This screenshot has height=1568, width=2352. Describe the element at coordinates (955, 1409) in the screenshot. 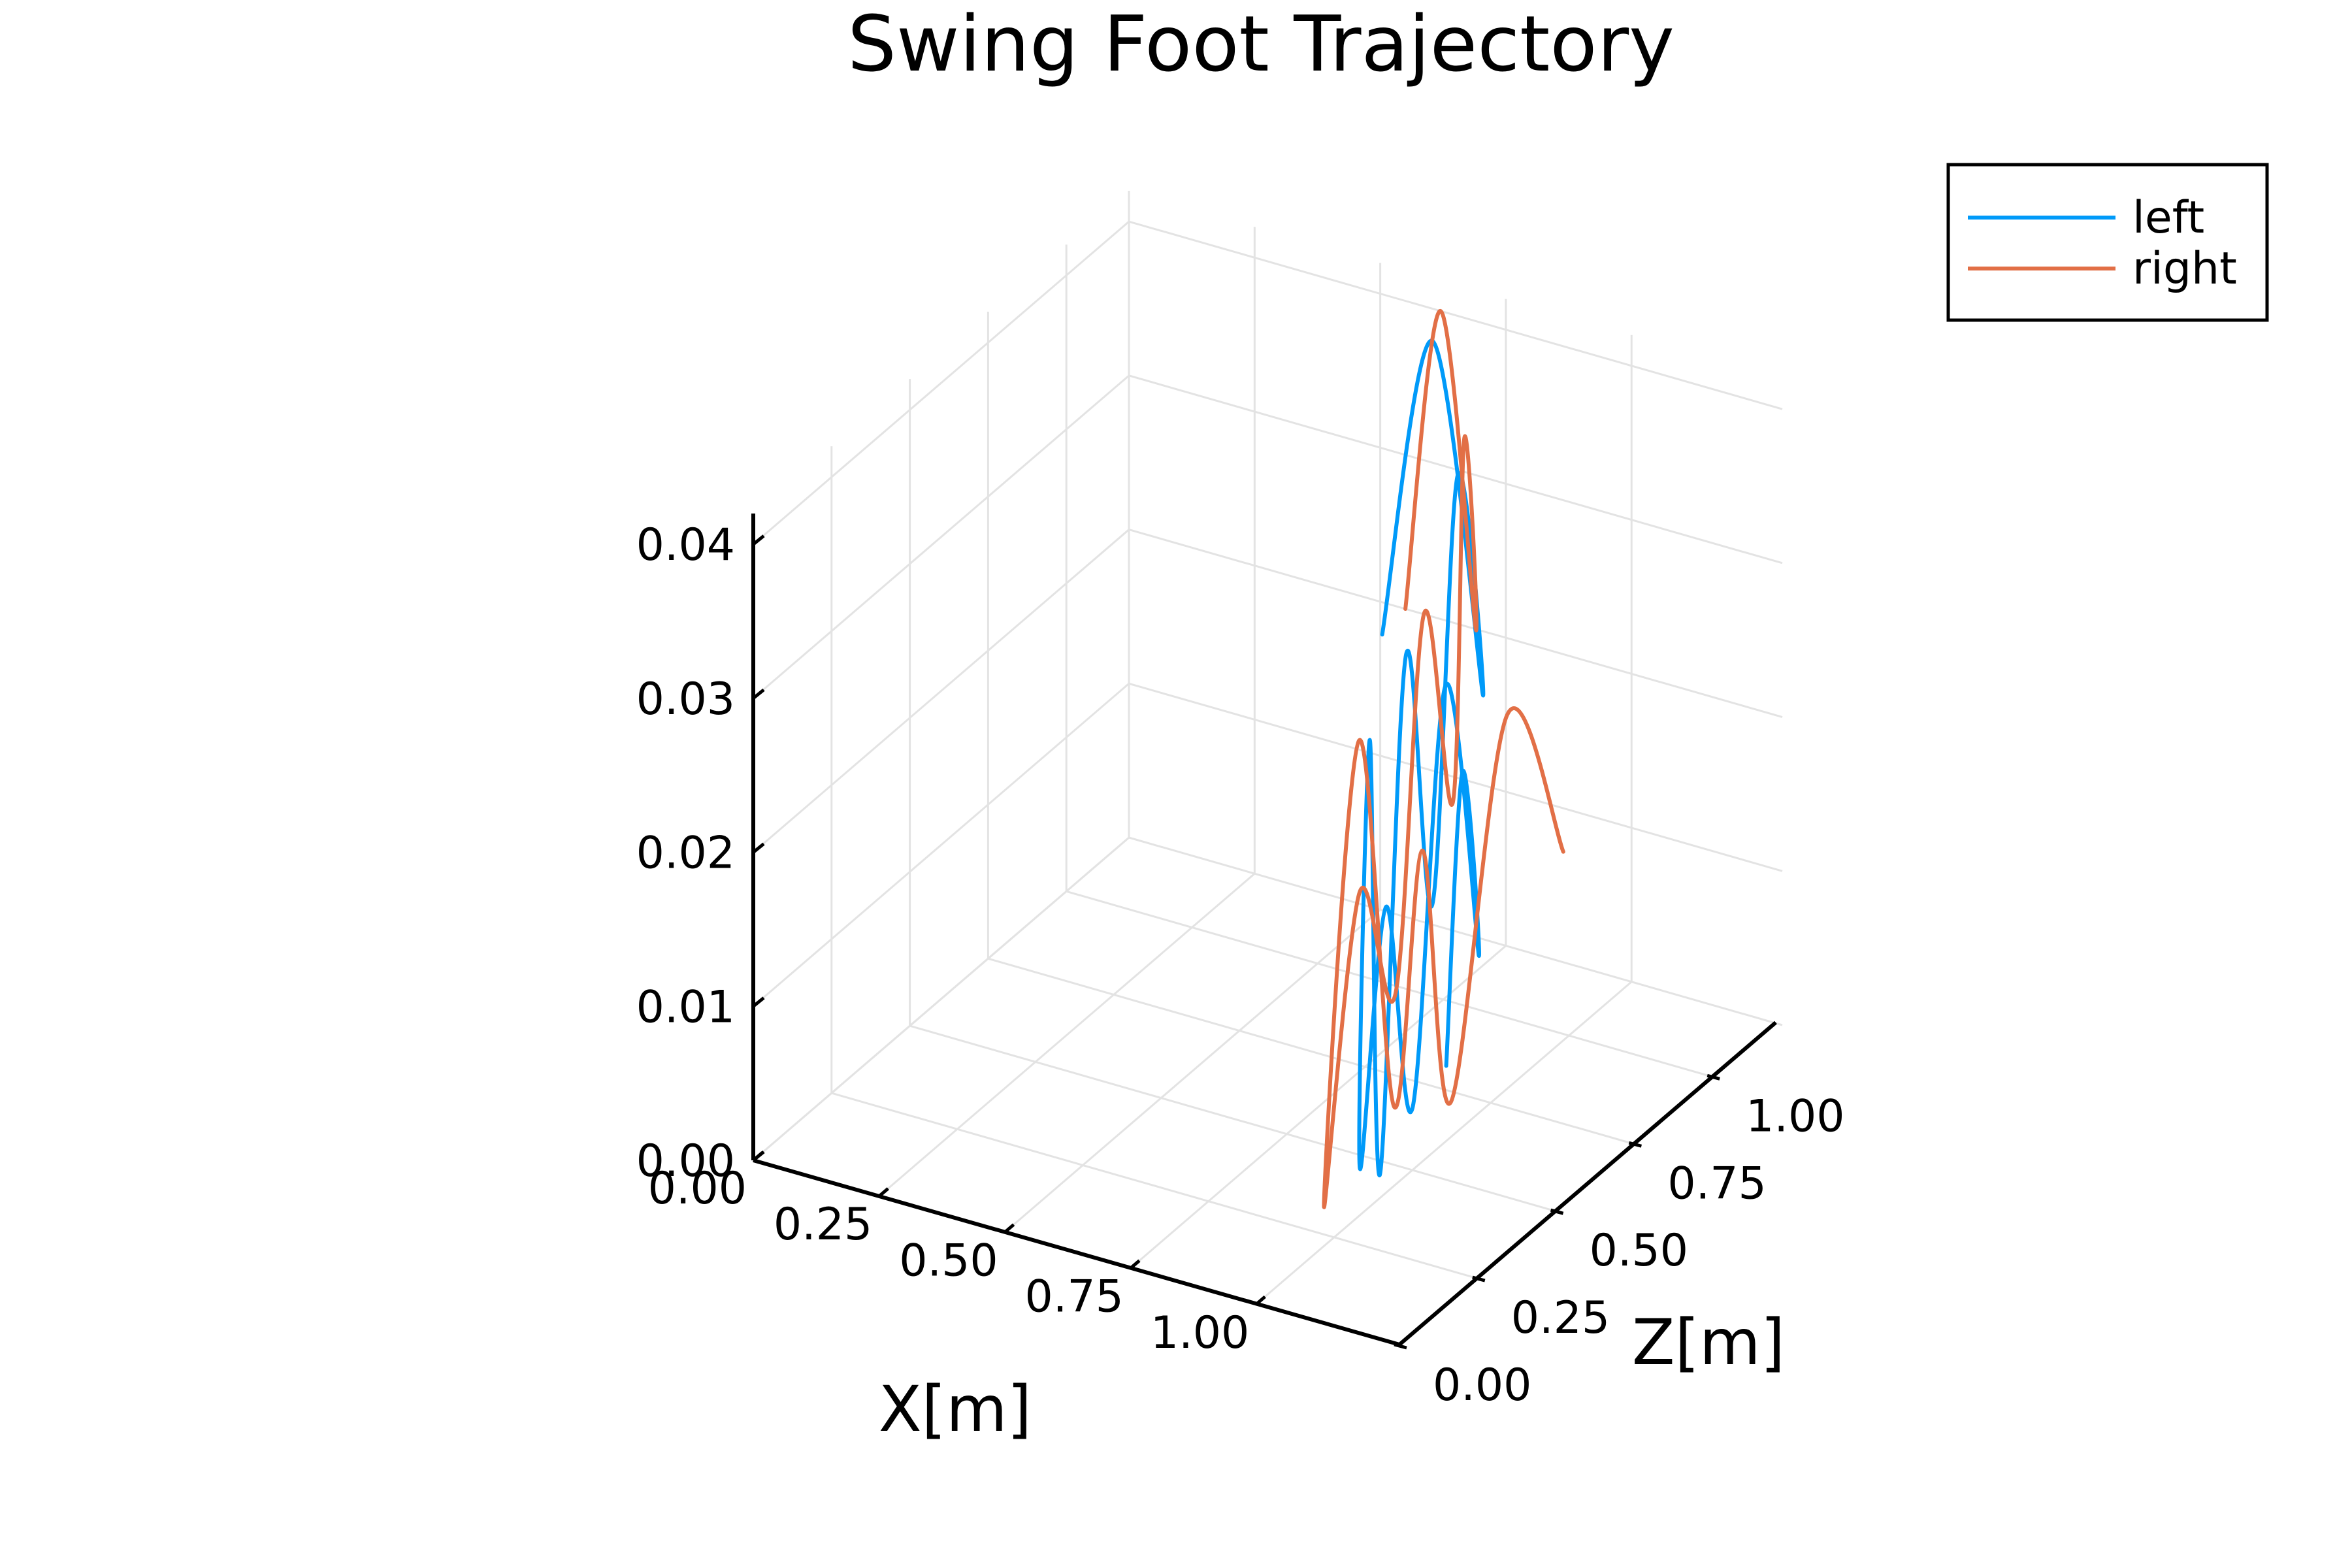

I see `x-axis-label: X[m]` at that location.